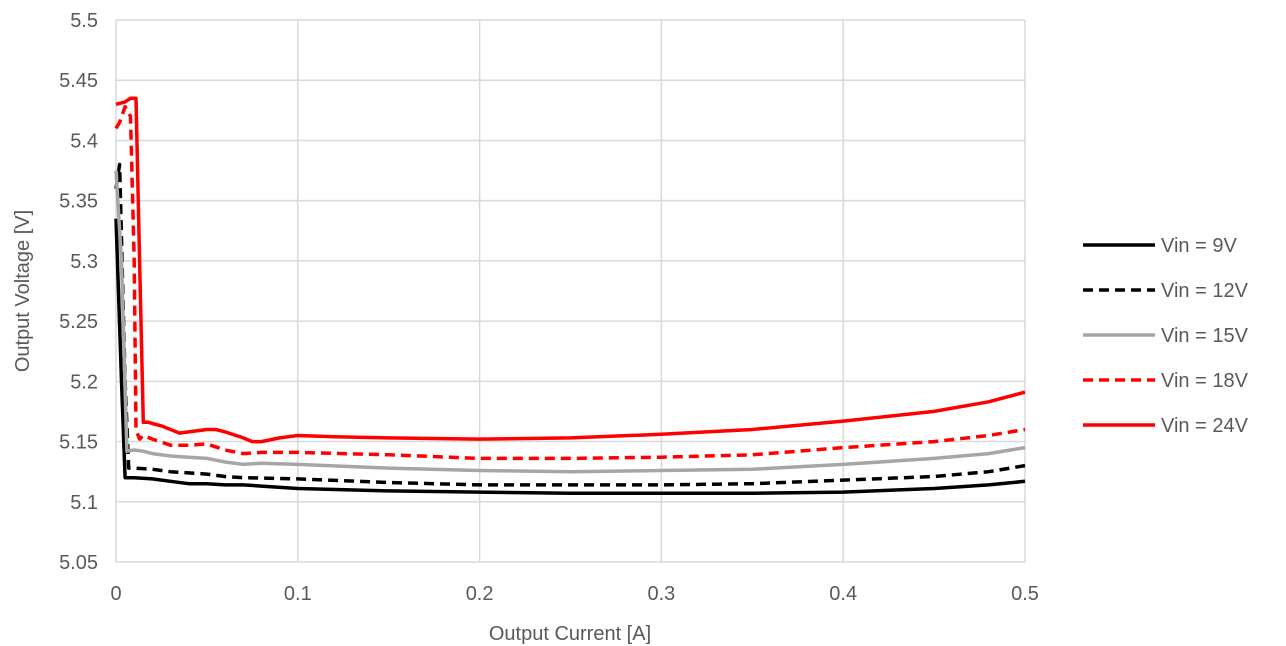 This screenshot has width=1286, height=646. What do you see at coordinates (298, 594) in the screenshot?
I see `x-tick-label: 0.1` at bounding box center [298, 594].